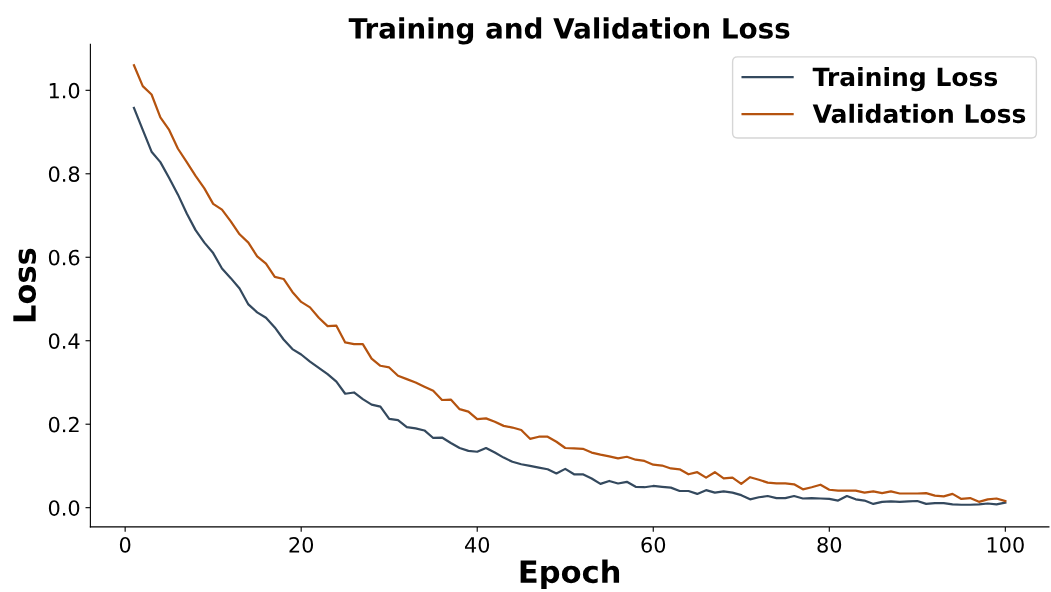 Image resolution: width=1051 pixels, height=592 pixels. I want to click on x-tick-label: 100, so click(1005, 544).